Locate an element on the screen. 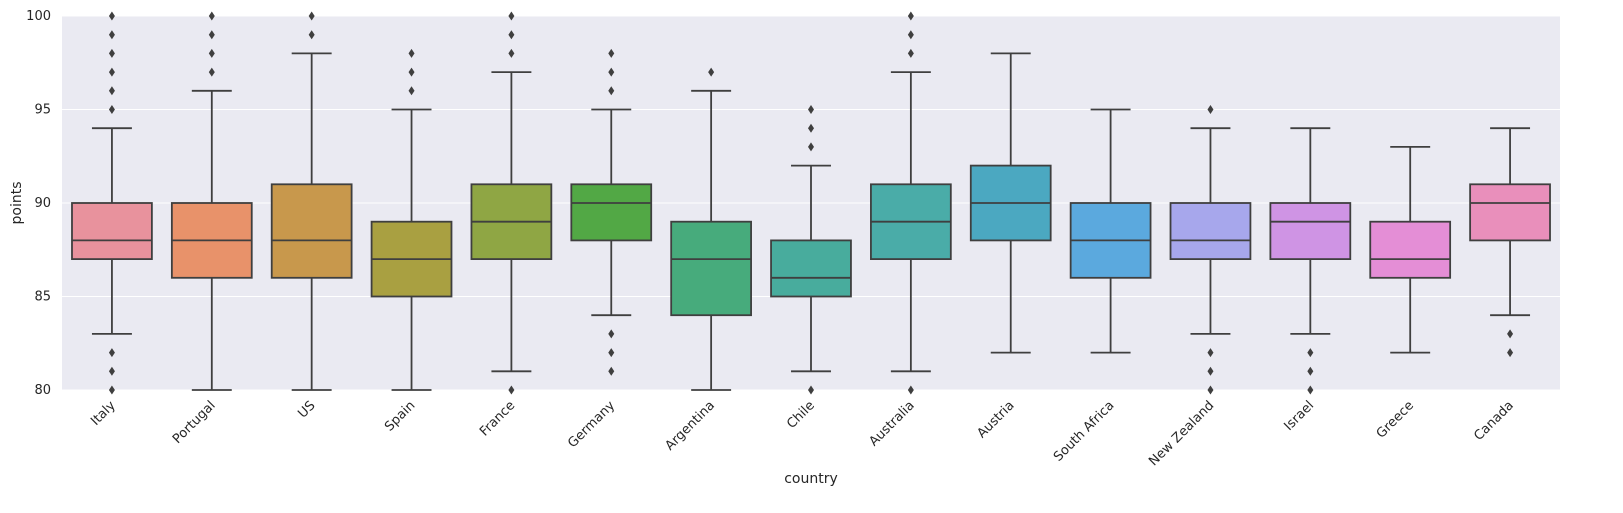  x-tick-label: Spain is located at coordinates (400, 416).